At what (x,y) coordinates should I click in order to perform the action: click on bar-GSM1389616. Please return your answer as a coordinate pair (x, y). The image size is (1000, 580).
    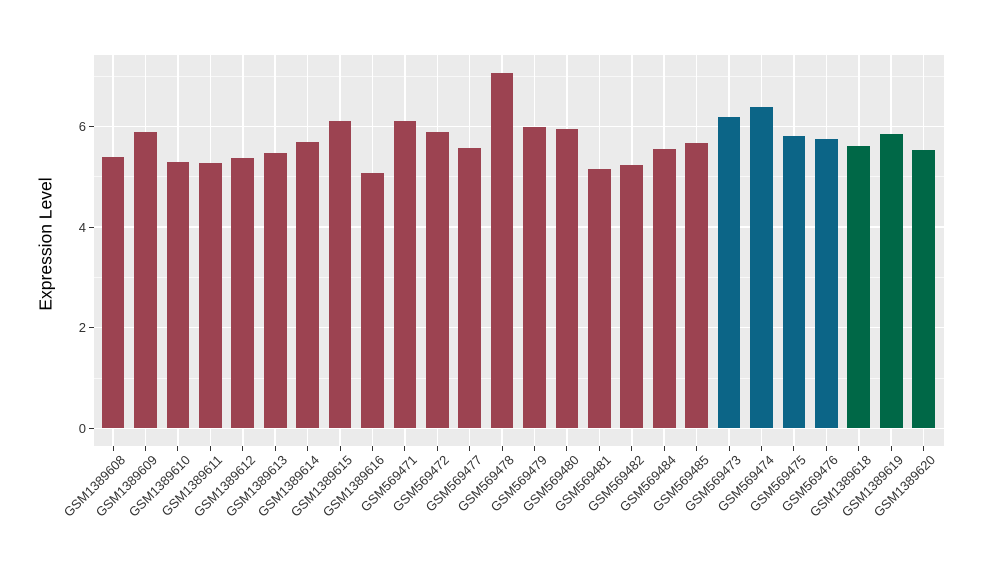
    Looking at the image, I should click on (372, 301).